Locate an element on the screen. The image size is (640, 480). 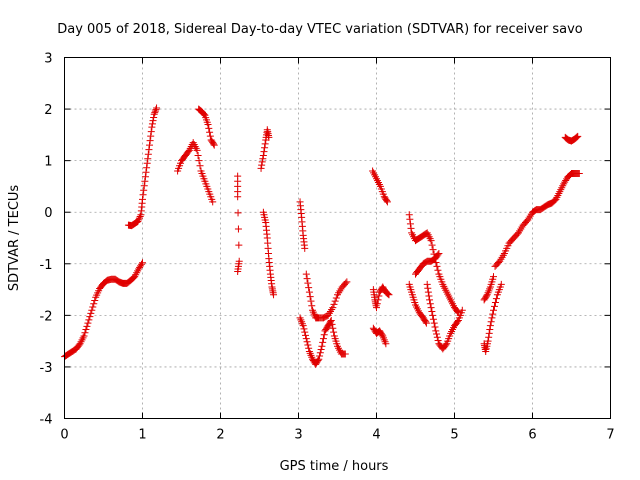
x-axis-label: GPS time / hours is located at coordinates (334, 466).